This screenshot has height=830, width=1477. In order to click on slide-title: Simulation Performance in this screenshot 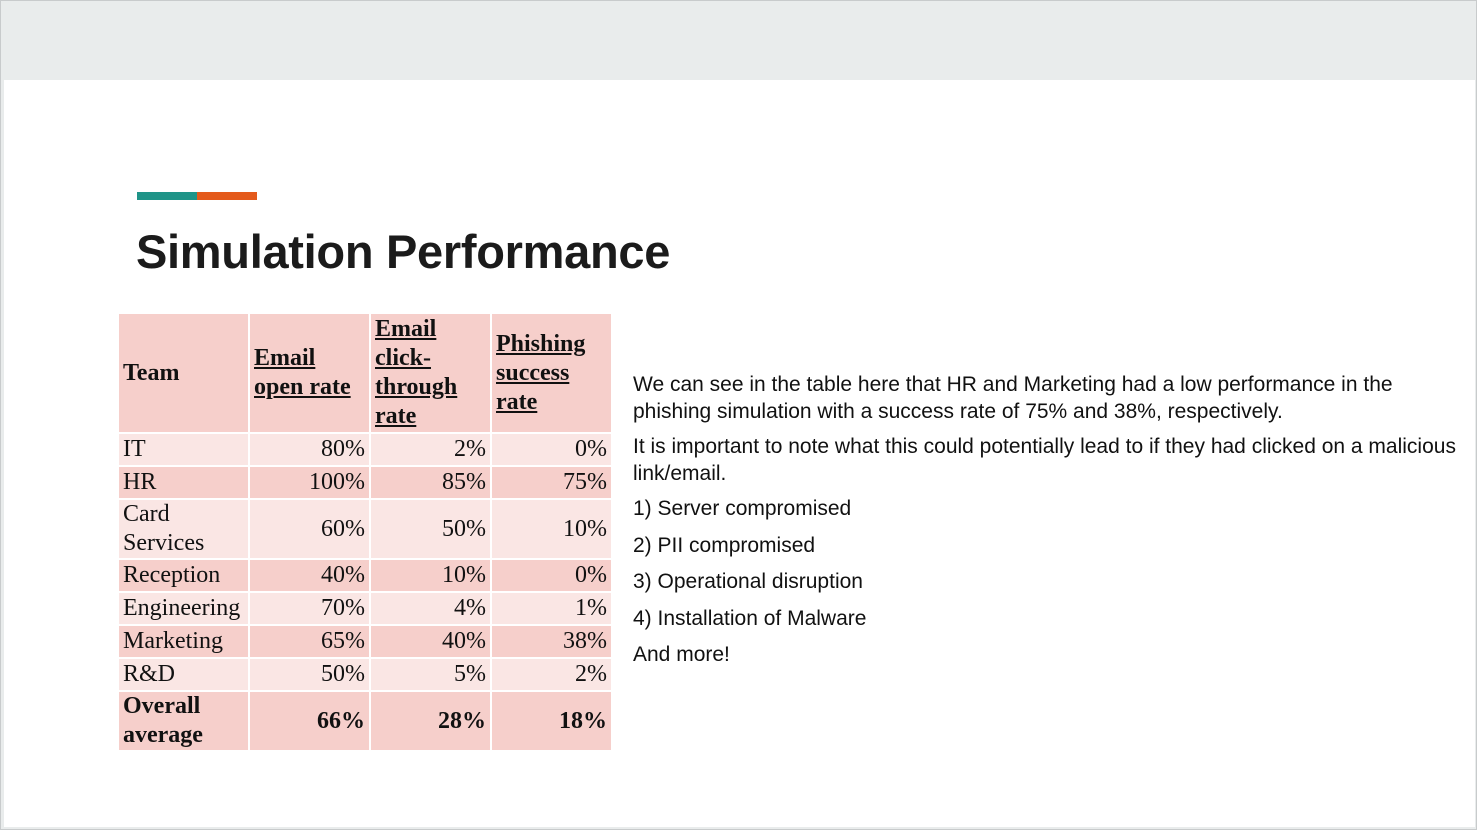, I will do `click(403, 251)`.